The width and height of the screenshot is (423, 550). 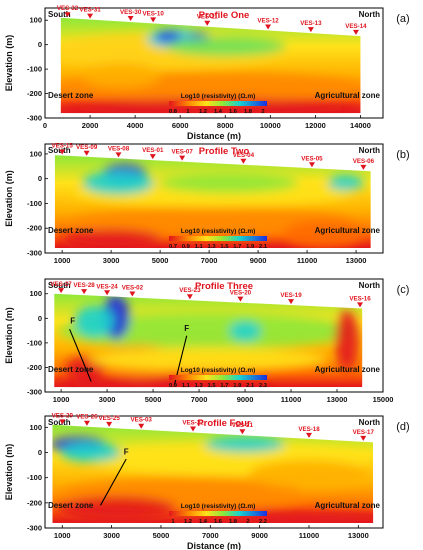 What do you see at coordinates (135, 125) in the screenshot?
I see `x-tick-label: 4000` at bounding box center [135, 125].